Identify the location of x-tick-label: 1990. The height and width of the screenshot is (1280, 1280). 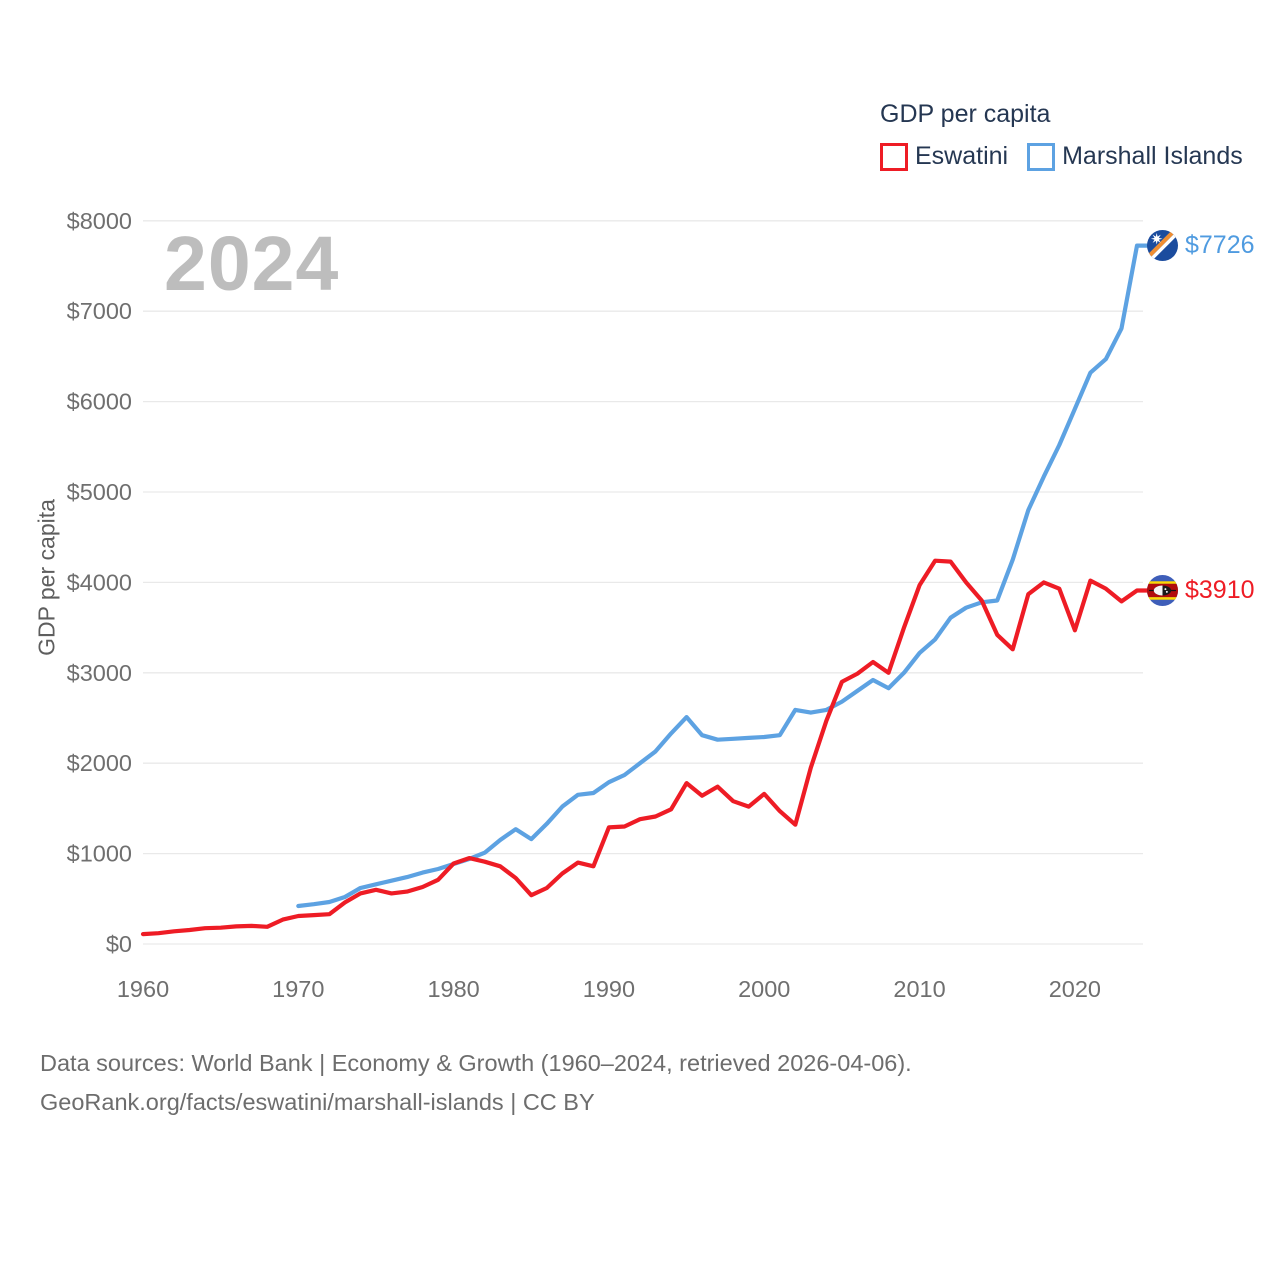
(609, 989).